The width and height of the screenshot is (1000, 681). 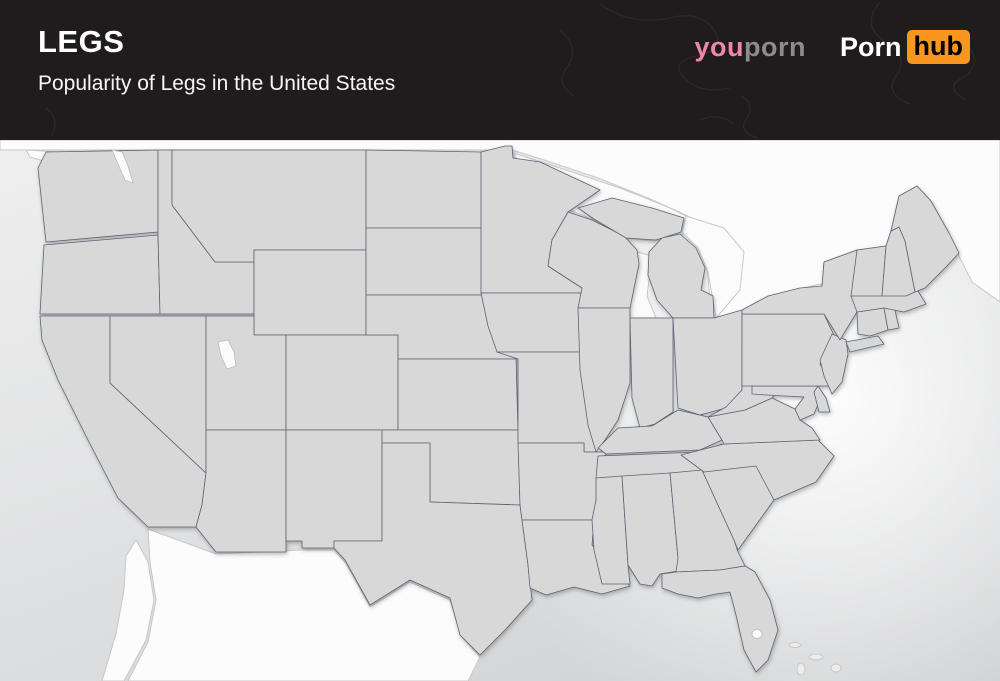 I want to click on page-title: LEGS, so click(x=81, y=41).